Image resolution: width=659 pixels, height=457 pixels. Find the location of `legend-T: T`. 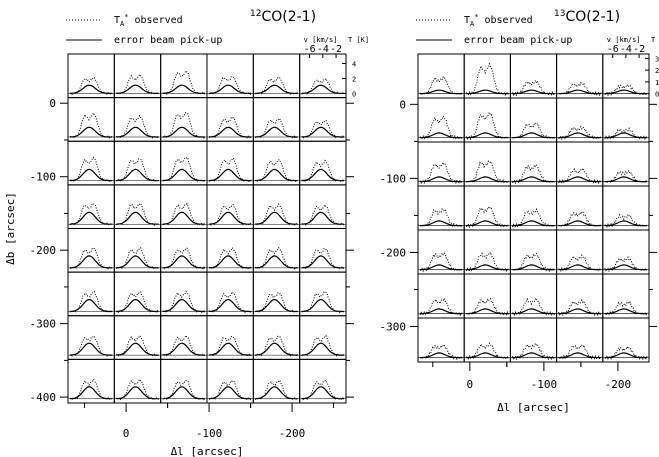

legend-T: T is located at coordinates (117, 20).